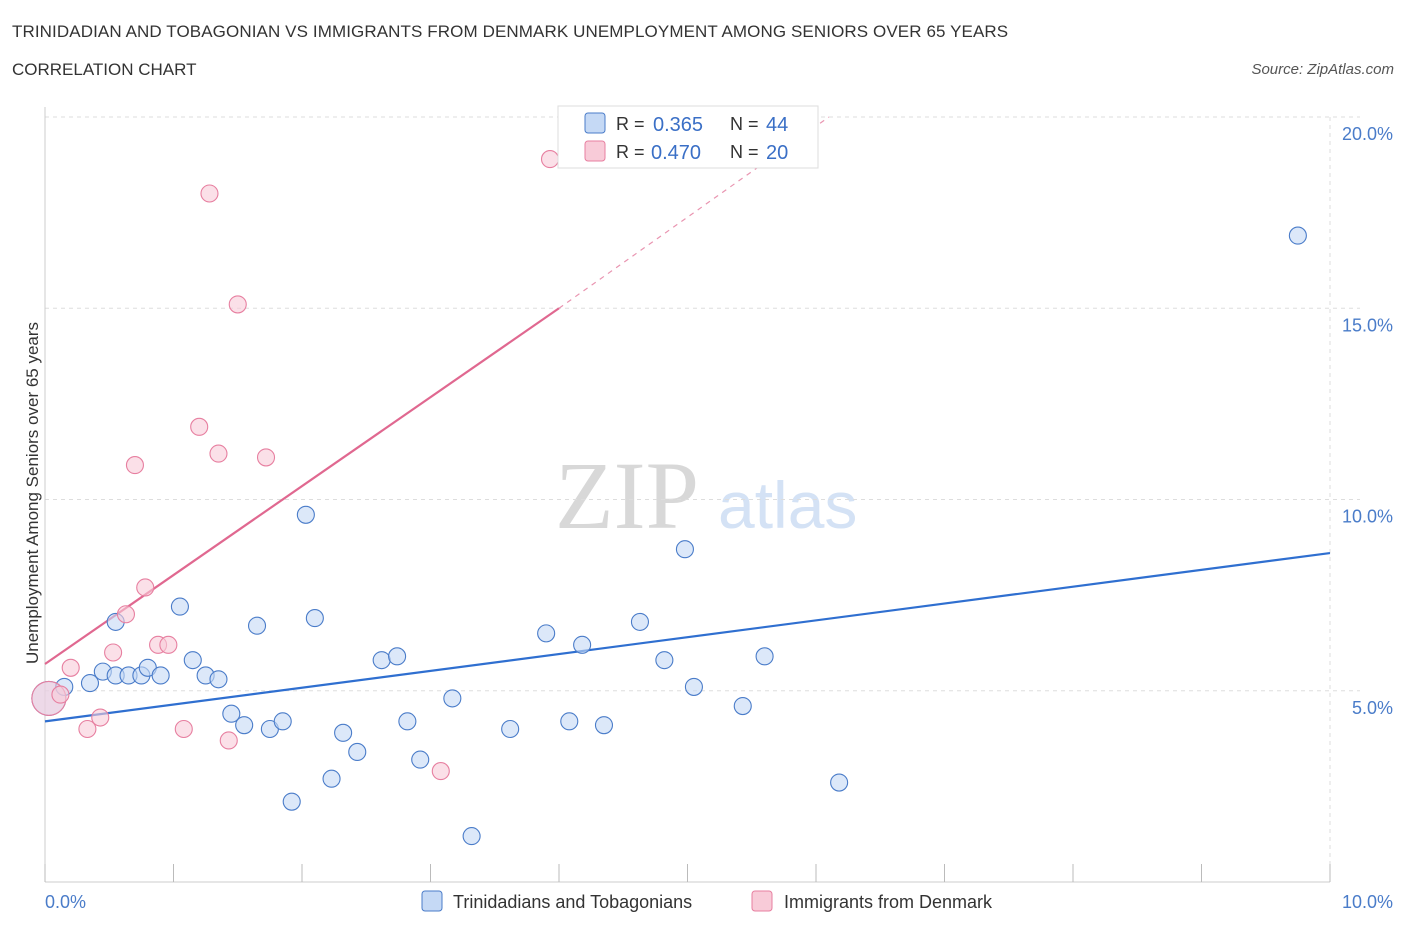 This screenshot has width=1406, height=930. Describe the element at coordinates (676, 153) in the screenshot. I see `stats-r-value: 0.470` at that location.